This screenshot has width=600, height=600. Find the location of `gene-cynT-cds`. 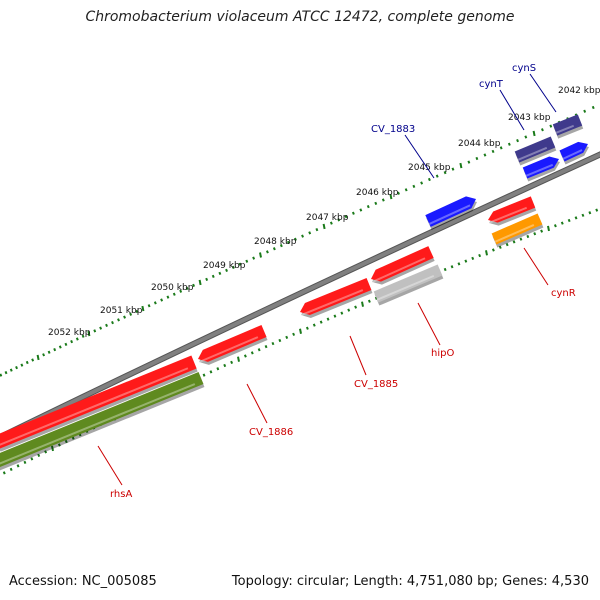

gene-cynT-cds is located at coordinates (541, 169).